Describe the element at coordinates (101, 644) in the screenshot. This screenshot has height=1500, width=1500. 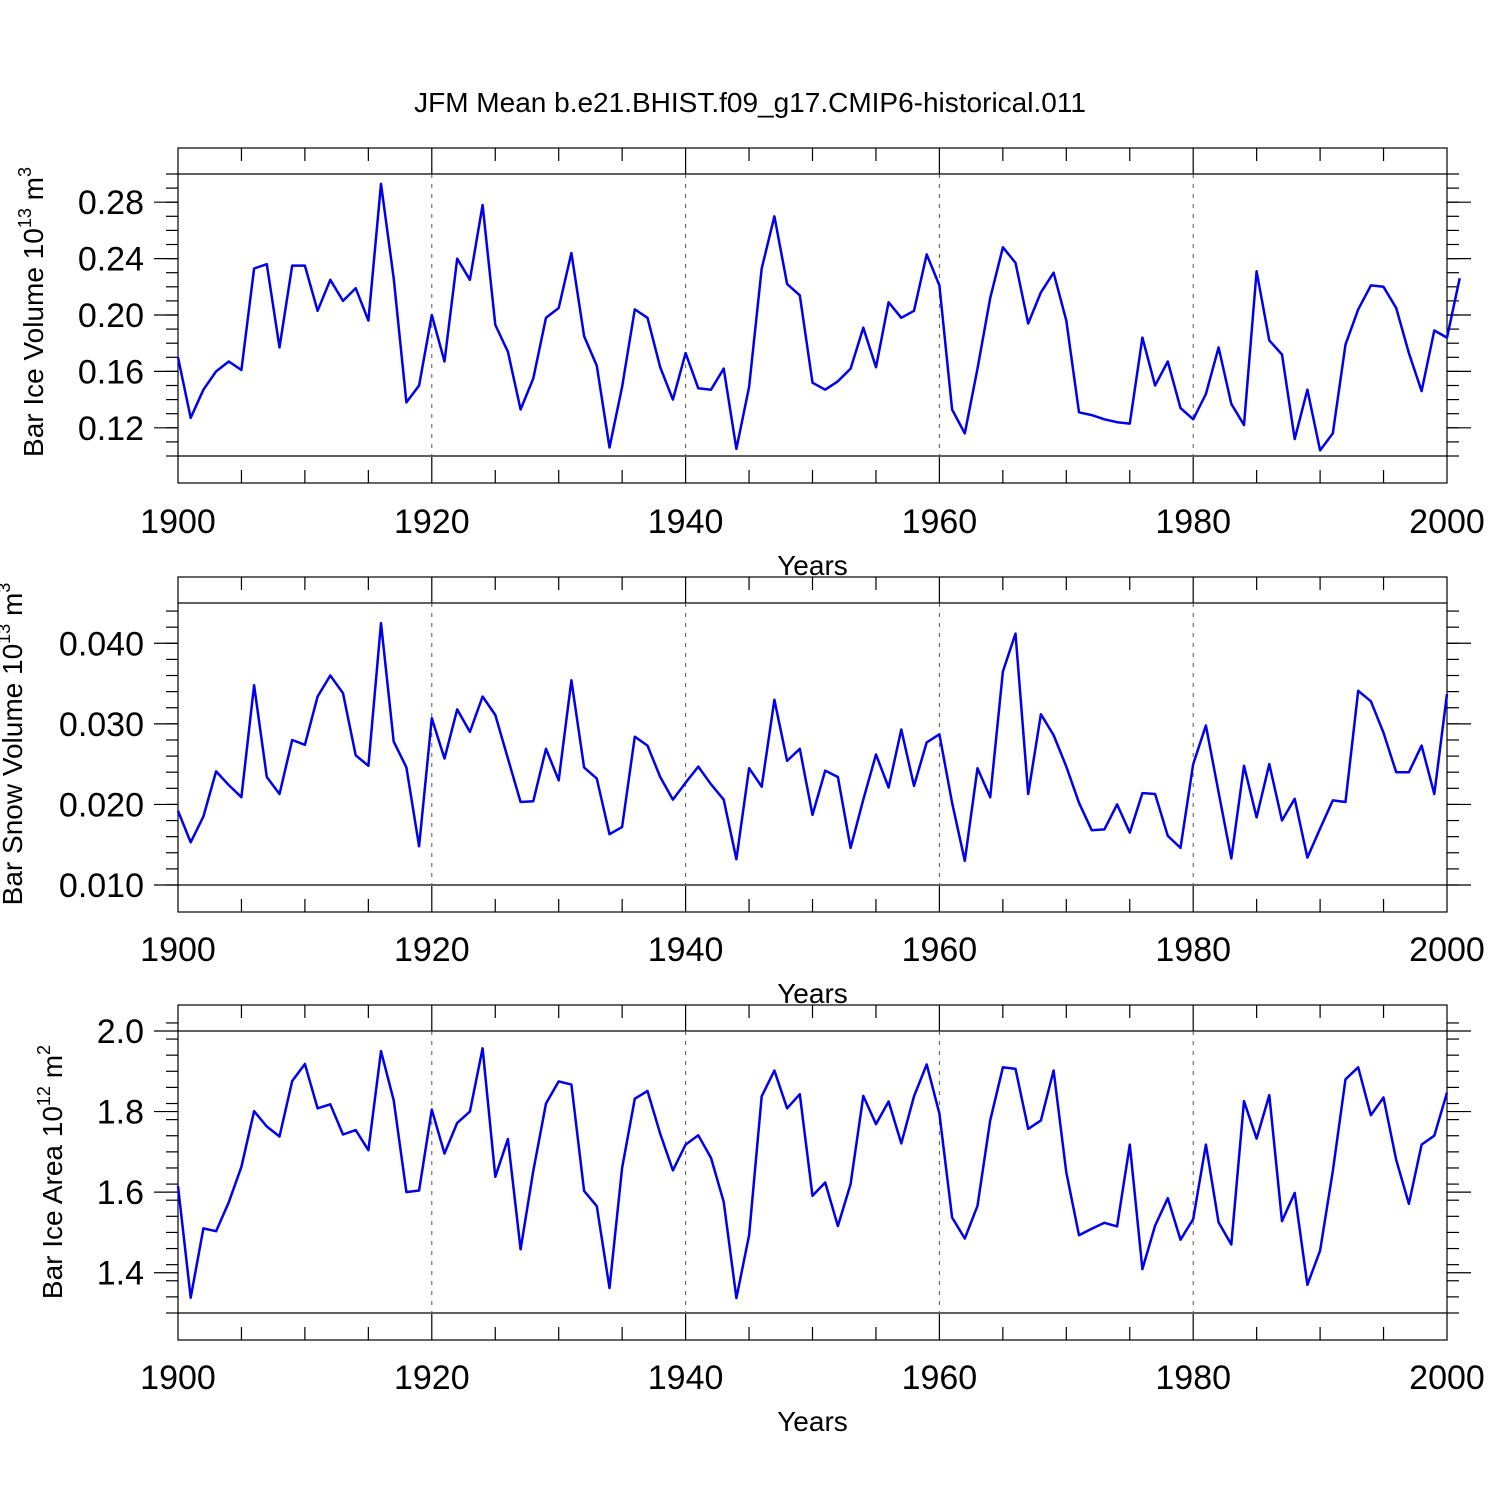
I see `y-tick-label: 0.040` at that location.